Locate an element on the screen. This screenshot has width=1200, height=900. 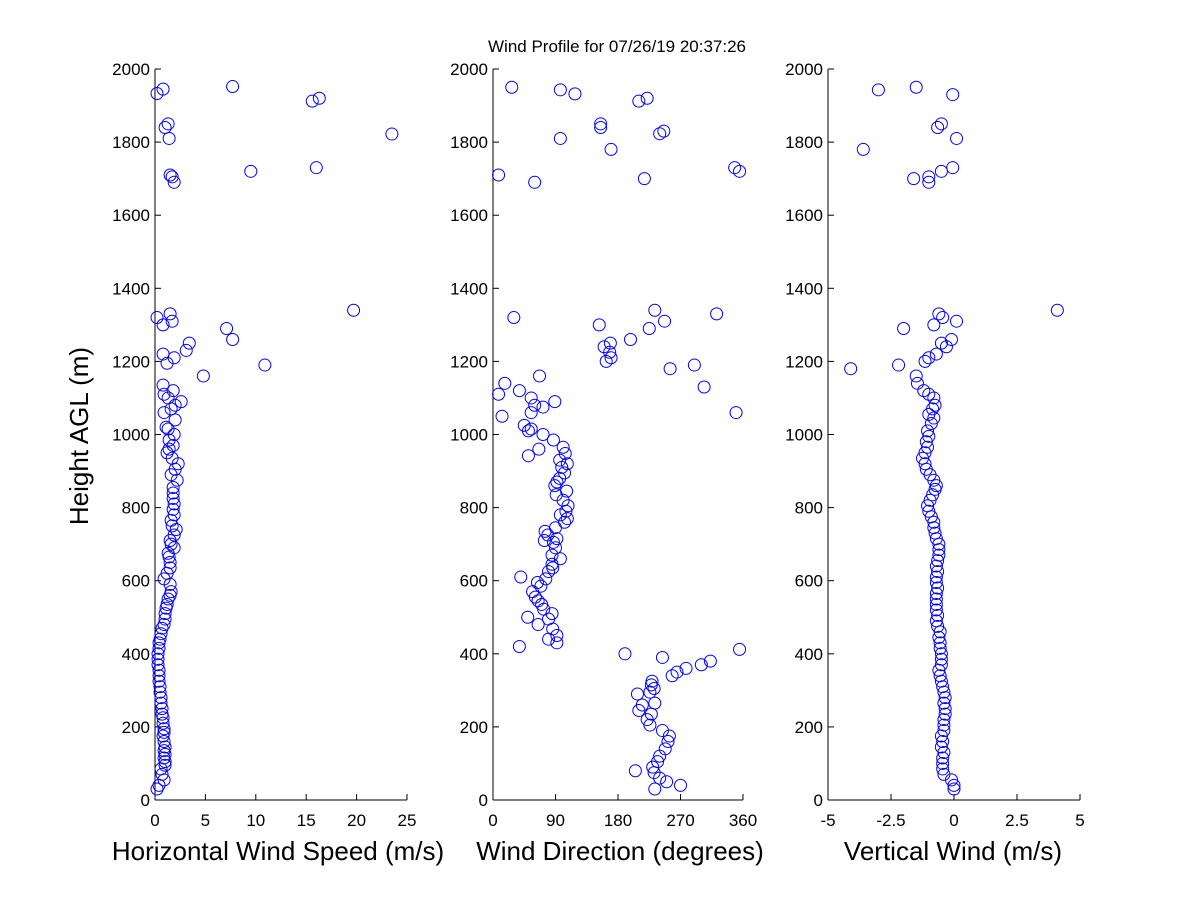
speed-y-tick-label: 1600 is located at coordinates (131, 215).